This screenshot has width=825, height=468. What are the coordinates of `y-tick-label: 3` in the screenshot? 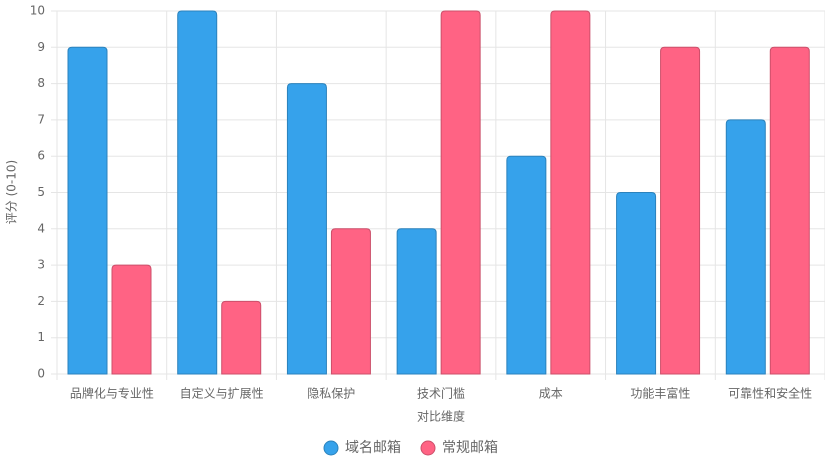 It's located at (41, 265).